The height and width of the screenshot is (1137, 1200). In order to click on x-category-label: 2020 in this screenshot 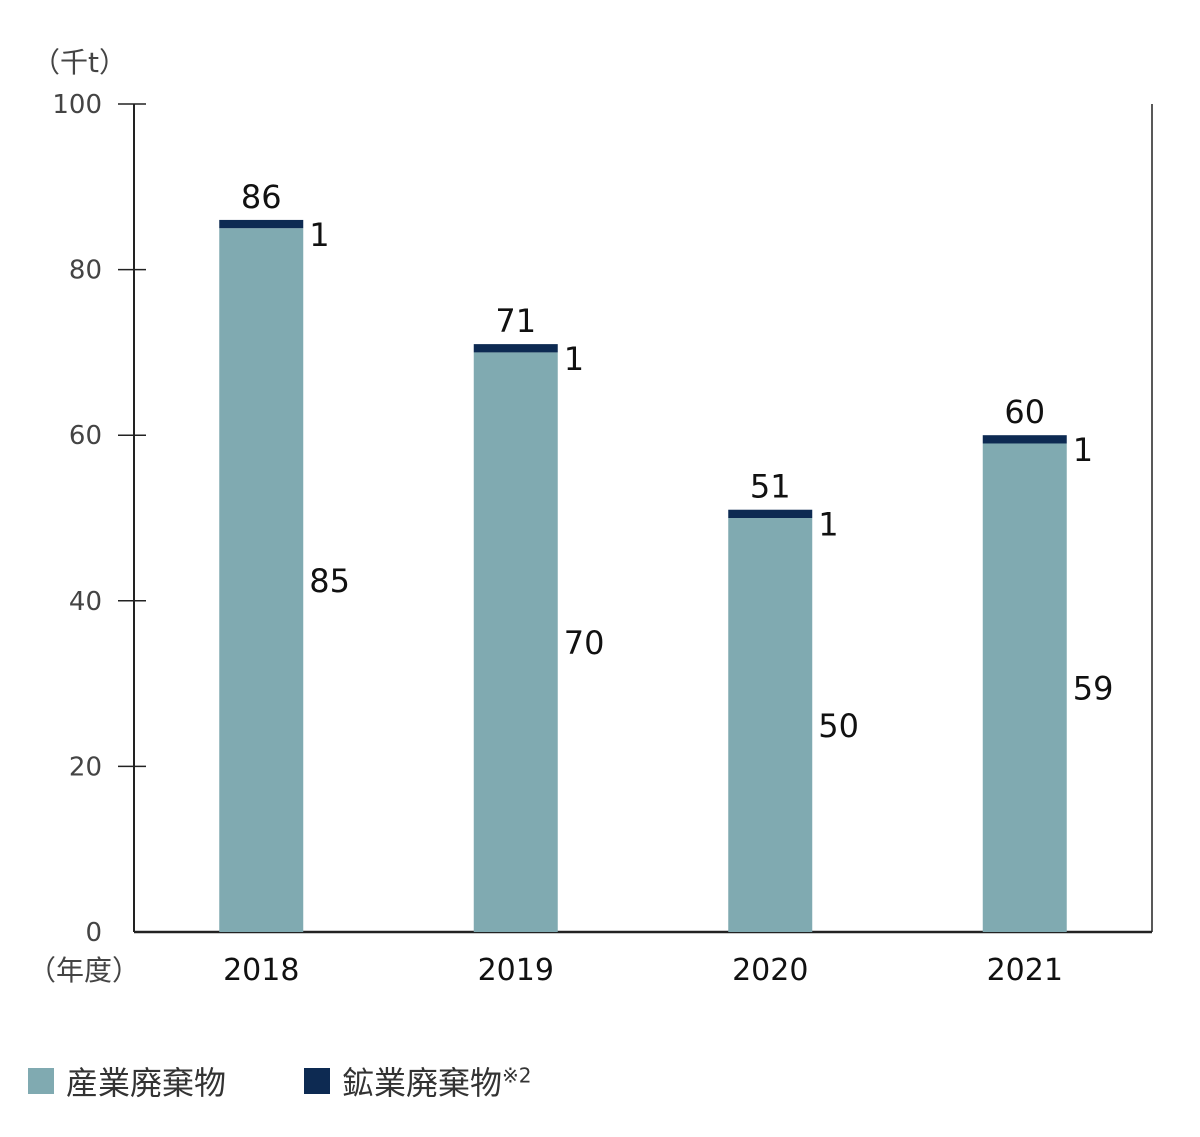, I will do `click(770, 970)`.